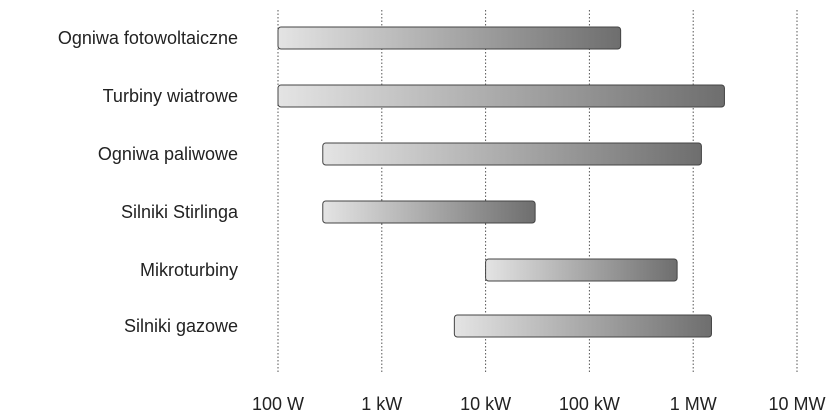  What do you see at coordinates (589, 404) in the screenshot?
I see `x-tick-label: 100 kW` at bounding box center [589, 404].